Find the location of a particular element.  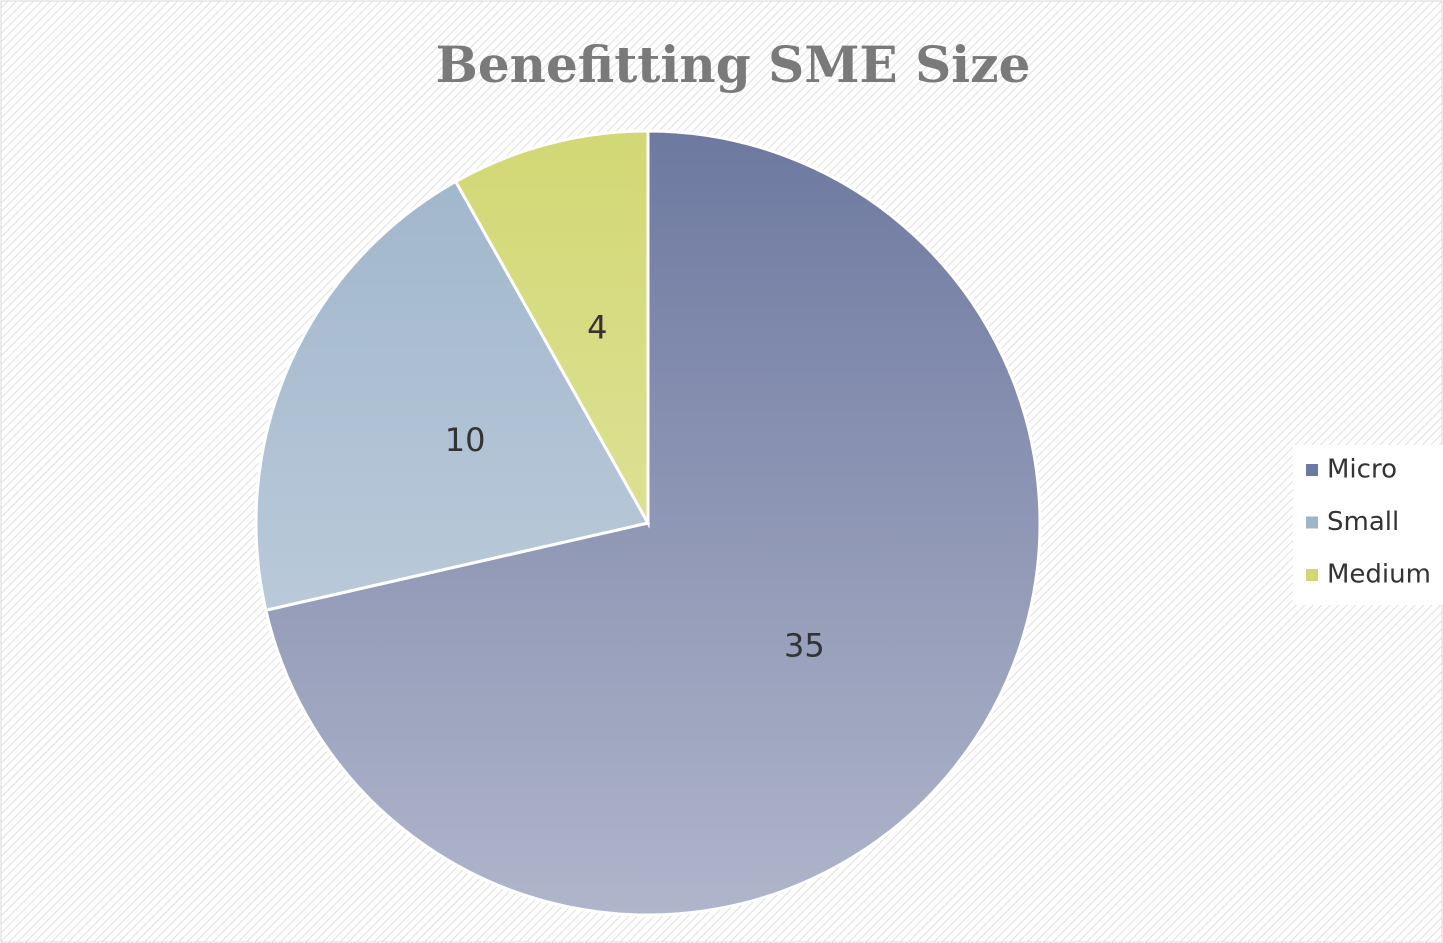

legend-label: Small is located at coordinates (1363, 522).